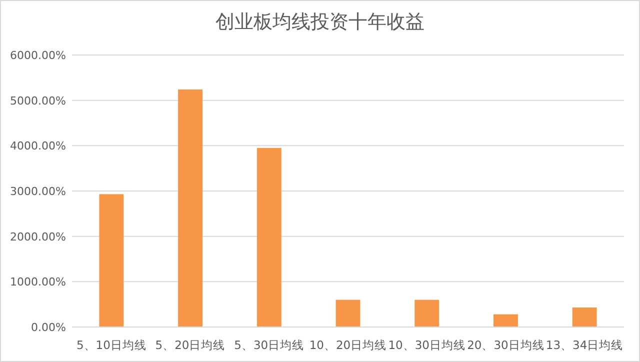 This screenshot has height=362, width=640. What do you see at coordinates (427, 345) in the screenshot?
I see `x-tick-label: 10、30日均线` at bounding box center [427, 345].